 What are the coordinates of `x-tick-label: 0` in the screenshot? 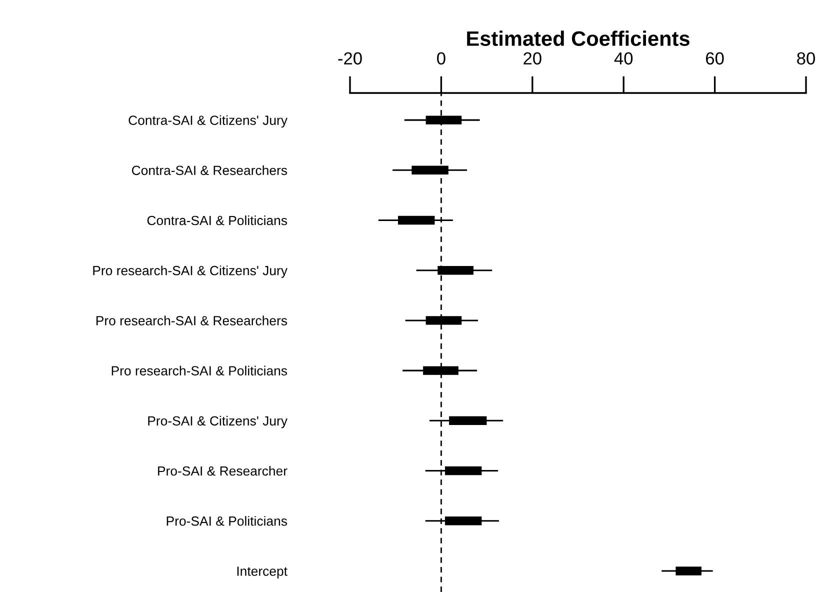 It's located at (441, 58).